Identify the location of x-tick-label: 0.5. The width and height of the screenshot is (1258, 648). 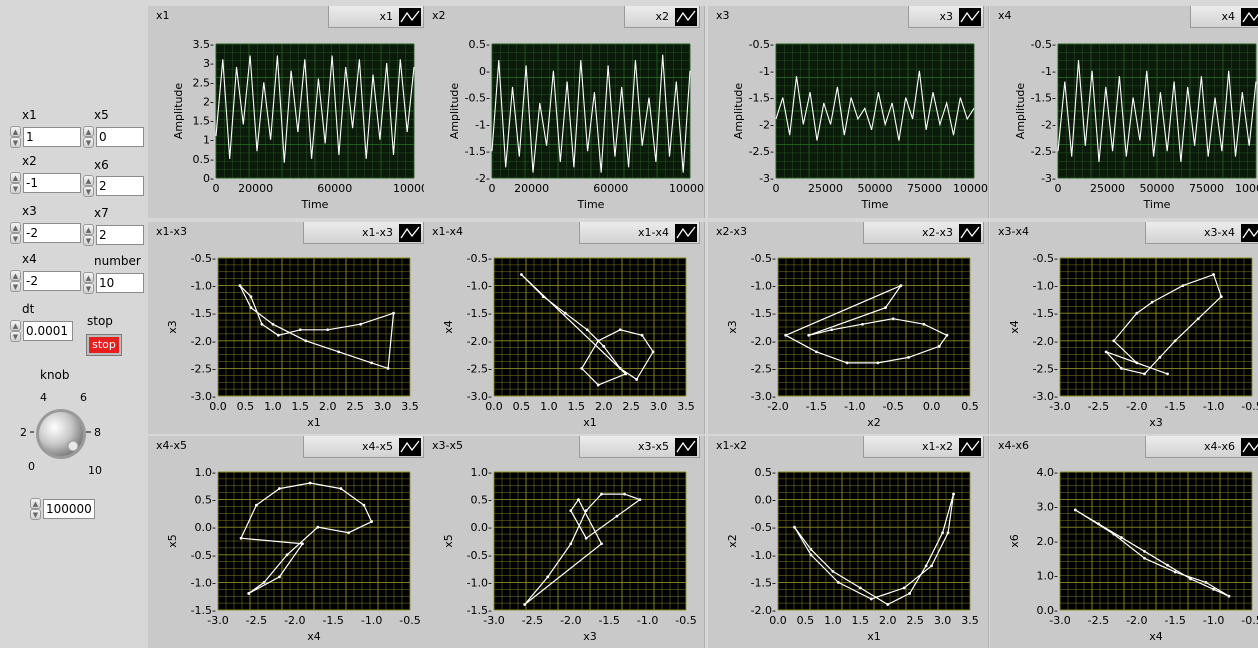
(246, 406).